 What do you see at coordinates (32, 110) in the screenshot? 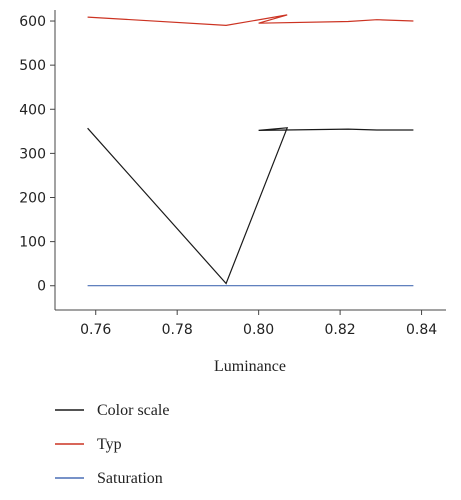
I see `y-tick-label: 400` at bounding box center [32, 110].